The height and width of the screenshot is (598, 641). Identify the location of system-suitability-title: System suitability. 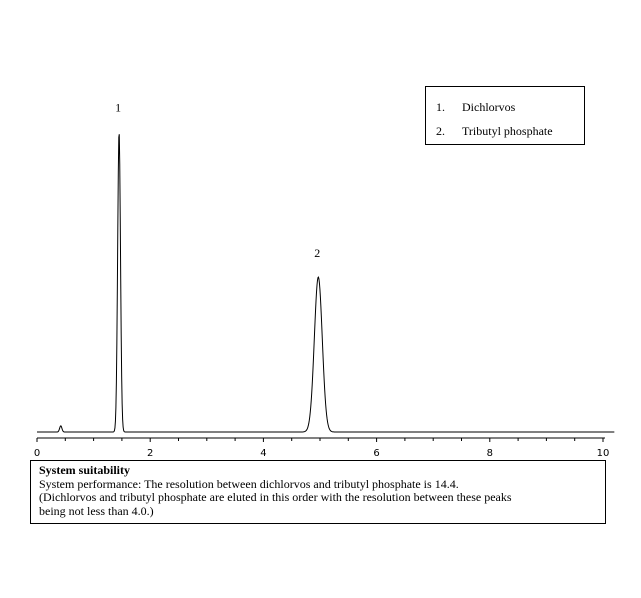
(85, 470).